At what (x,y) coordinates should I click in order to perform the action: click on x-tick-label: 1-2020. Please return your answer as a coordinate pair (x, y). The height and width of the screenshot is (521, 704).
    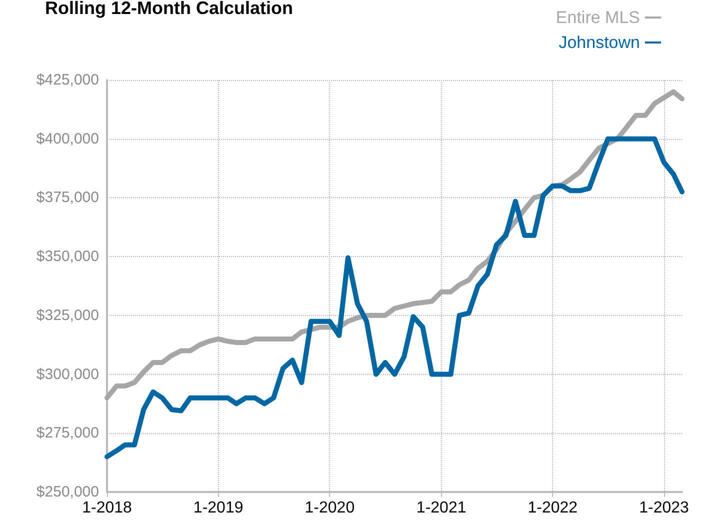
    Looking at the image, I should click on (329, 508).